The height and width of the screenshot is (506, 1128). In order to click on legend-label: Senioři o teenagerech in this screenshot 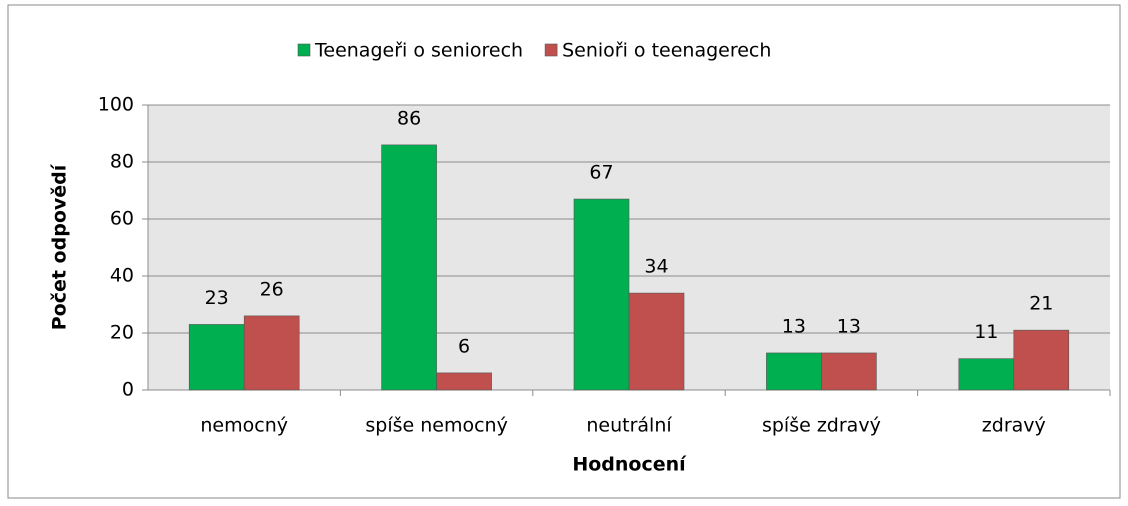, I will do `click(666, 51)`.